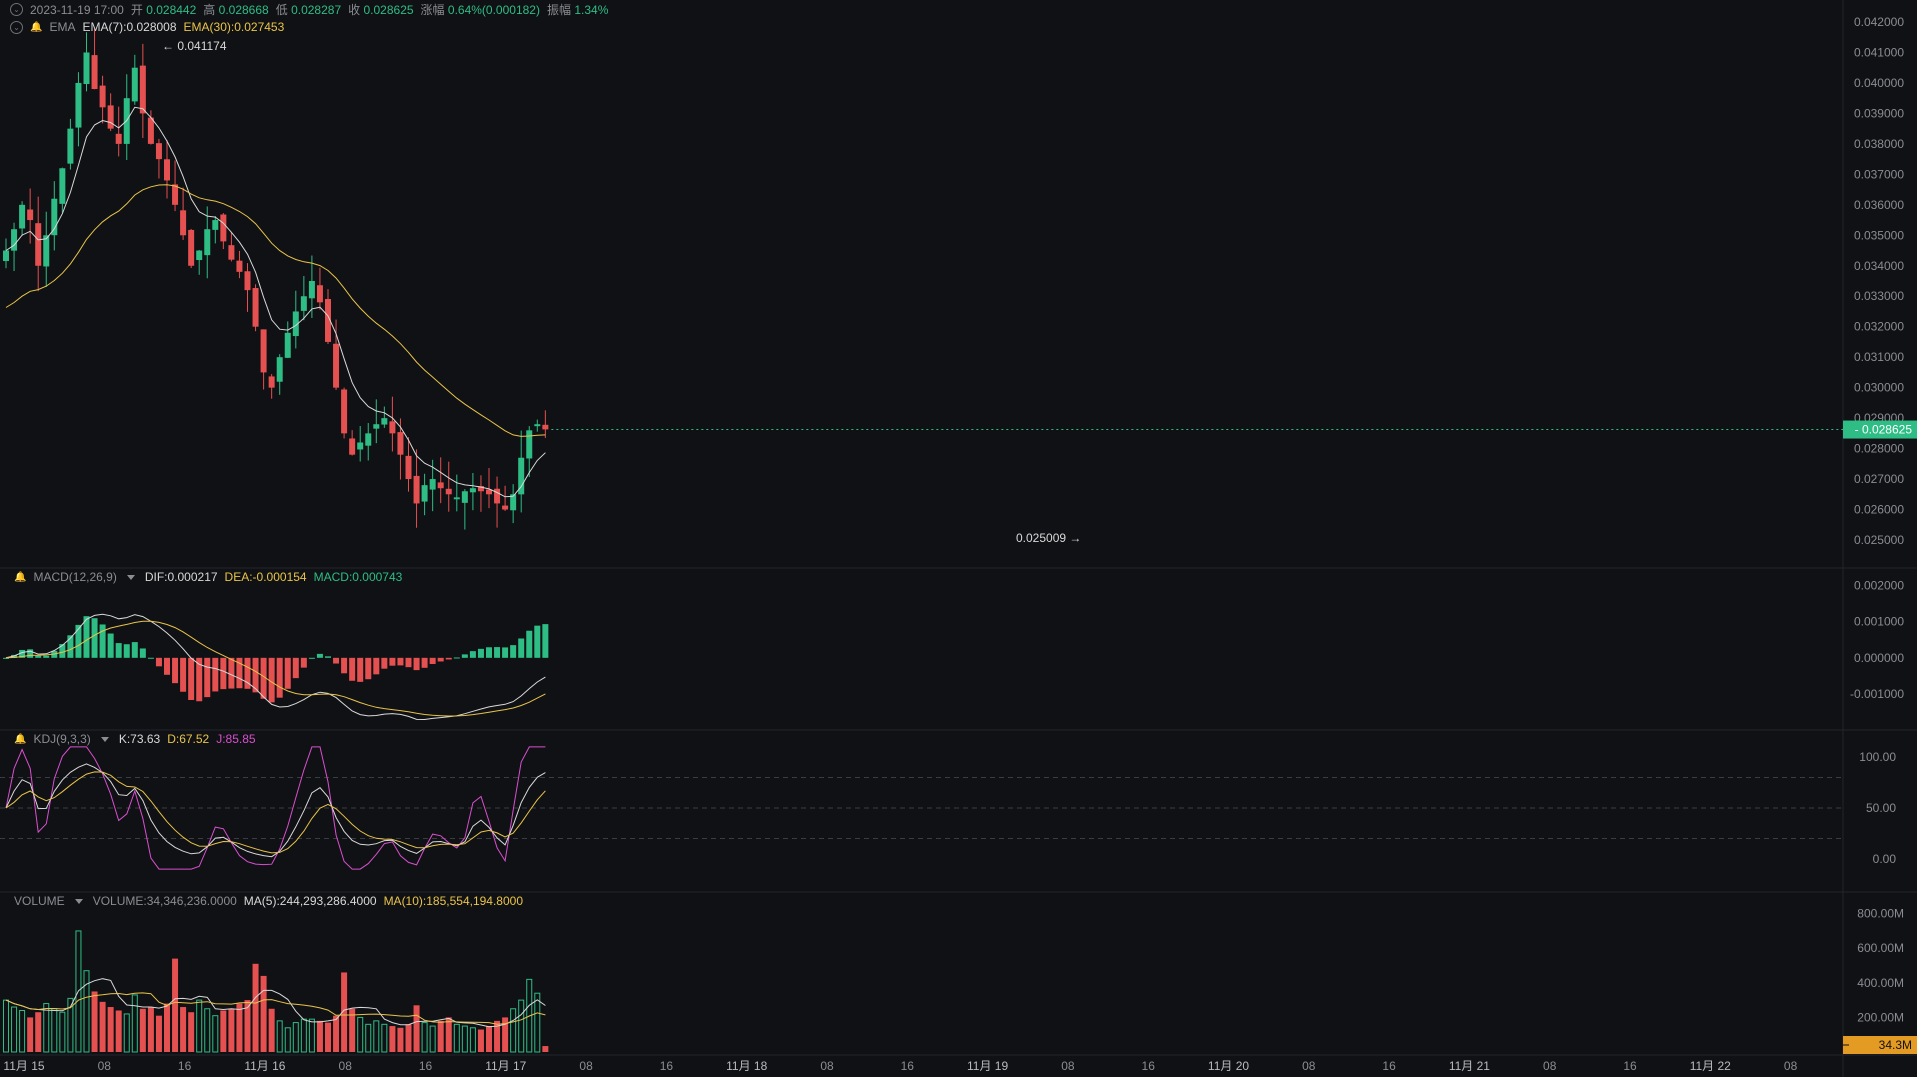 This screenshot has width=1917, height=1077. I want to click on volume-pane, so click(276, 991).